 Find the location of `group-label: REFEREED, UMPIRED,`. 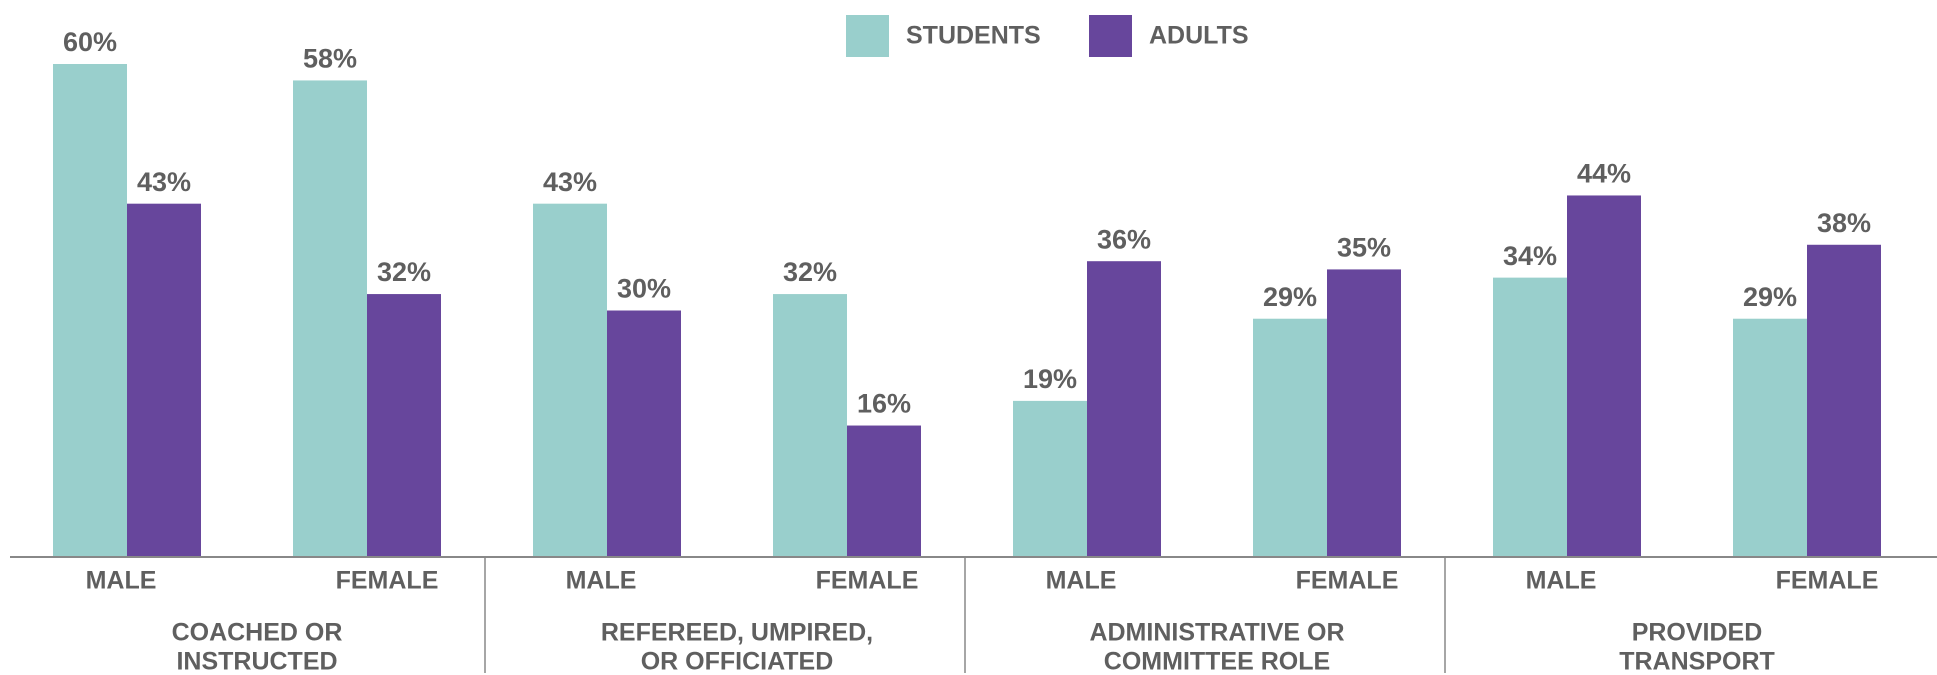

group-label: REFEREED, UMPIRED, is located at coordinates (737, 633).